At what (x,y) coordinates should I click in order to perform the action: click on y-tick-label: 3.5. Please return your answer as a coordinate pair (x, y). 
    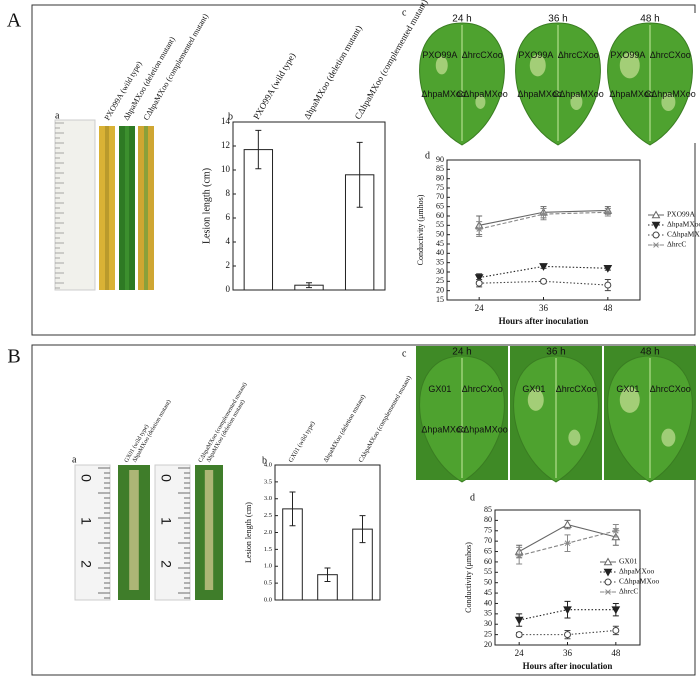
    Looking at the image, I should click on (268, 481).